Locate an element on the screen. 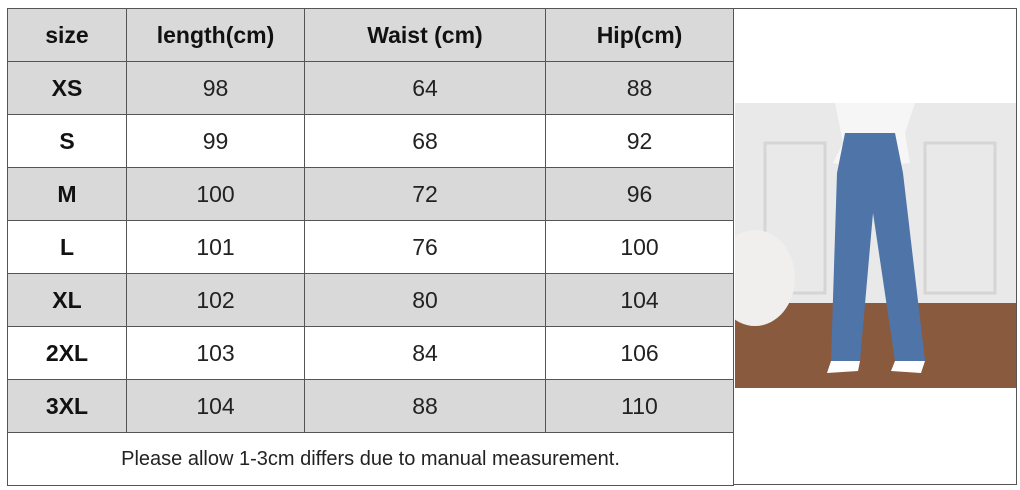  header-cell: Hip(cm) is located at coordinates (639, 35).